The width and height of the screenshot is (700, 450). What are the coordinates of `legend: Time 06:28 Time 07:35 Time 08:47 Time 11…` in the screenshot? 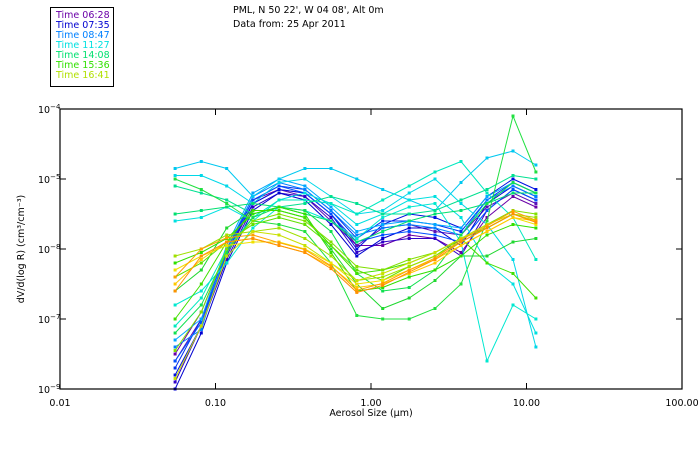 It's located at (82, 47).